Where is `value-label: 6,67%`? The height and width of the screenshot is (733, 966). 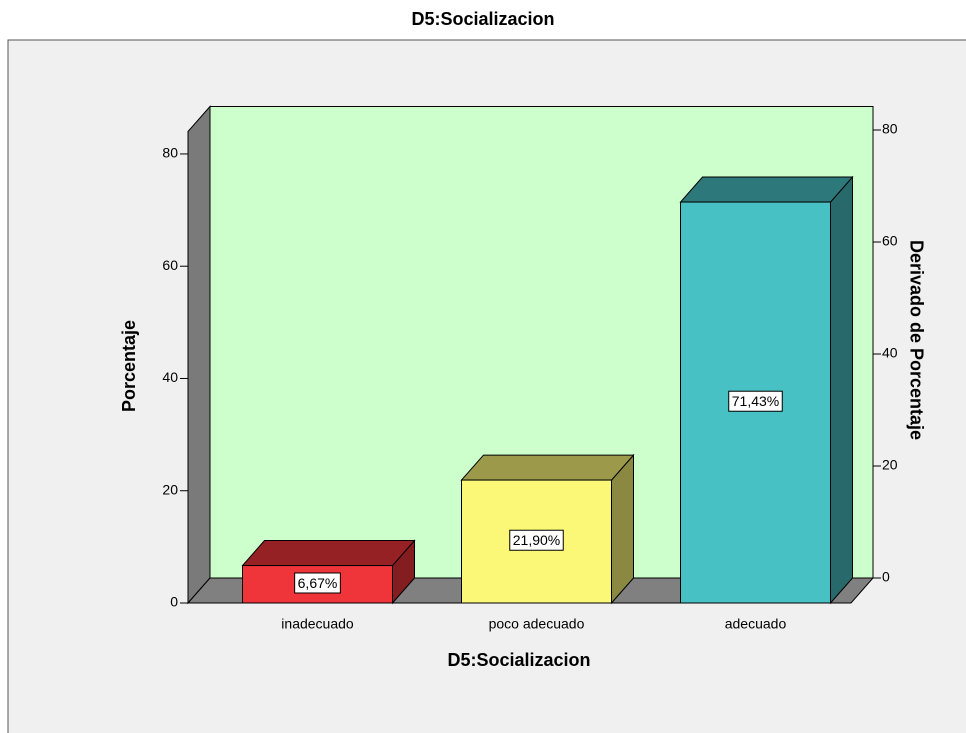 value-label: 6,67% is located at coordinates (318, 583).